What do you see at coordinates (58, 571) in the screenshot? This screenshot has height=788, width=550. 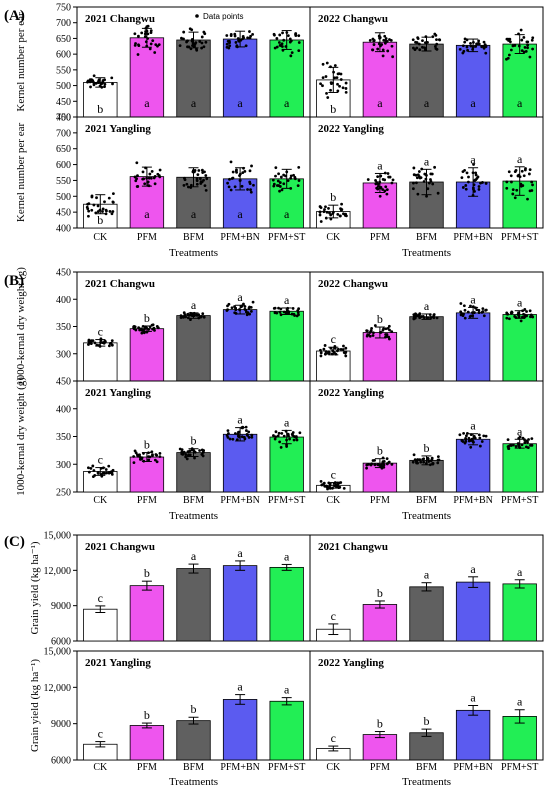 I see `y-tick-label: 12,000` at bounding box center [58, 571].